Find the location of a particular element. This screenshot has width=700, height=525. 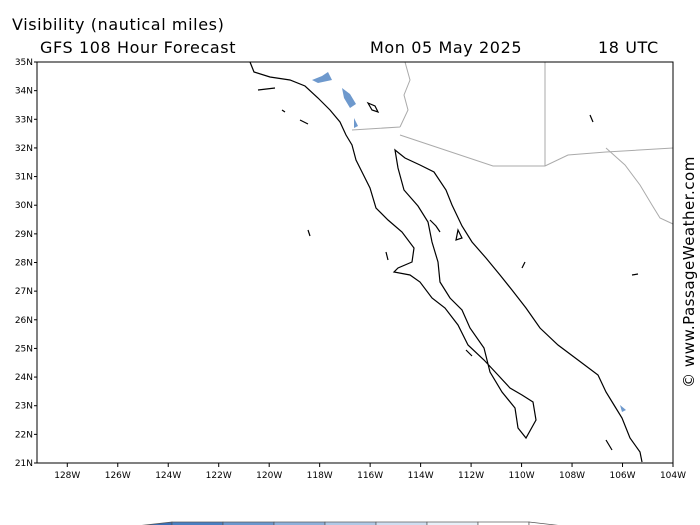

y-tick-label: 29N is located at coordinates (24, 235).